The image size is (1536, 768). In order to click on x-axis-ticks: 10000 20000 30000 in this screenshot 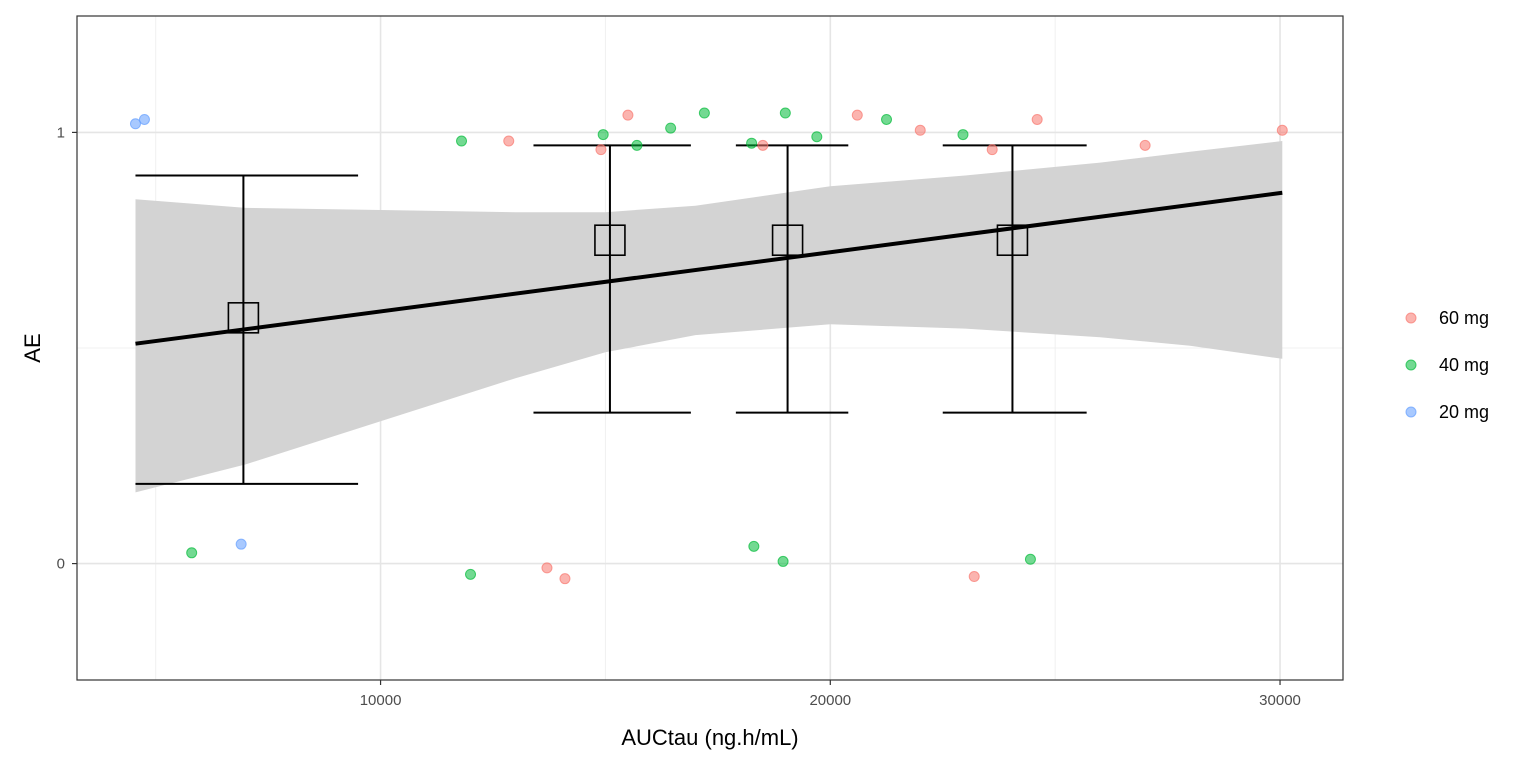, I will do `click(830, 694)`.